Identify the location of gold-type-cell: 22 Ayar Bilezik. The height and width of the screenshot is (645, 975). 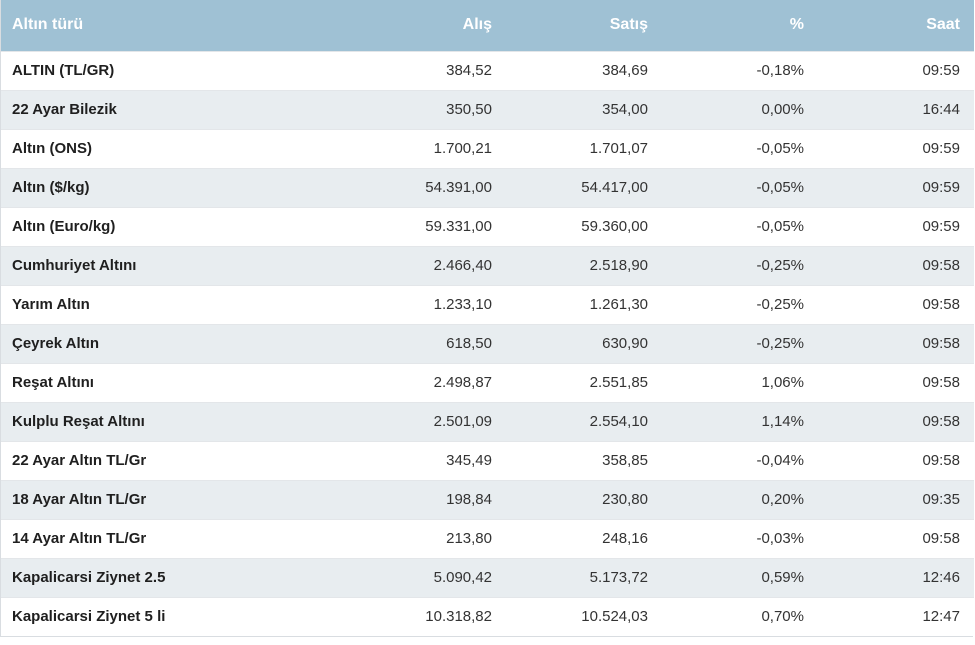
(64, 109).